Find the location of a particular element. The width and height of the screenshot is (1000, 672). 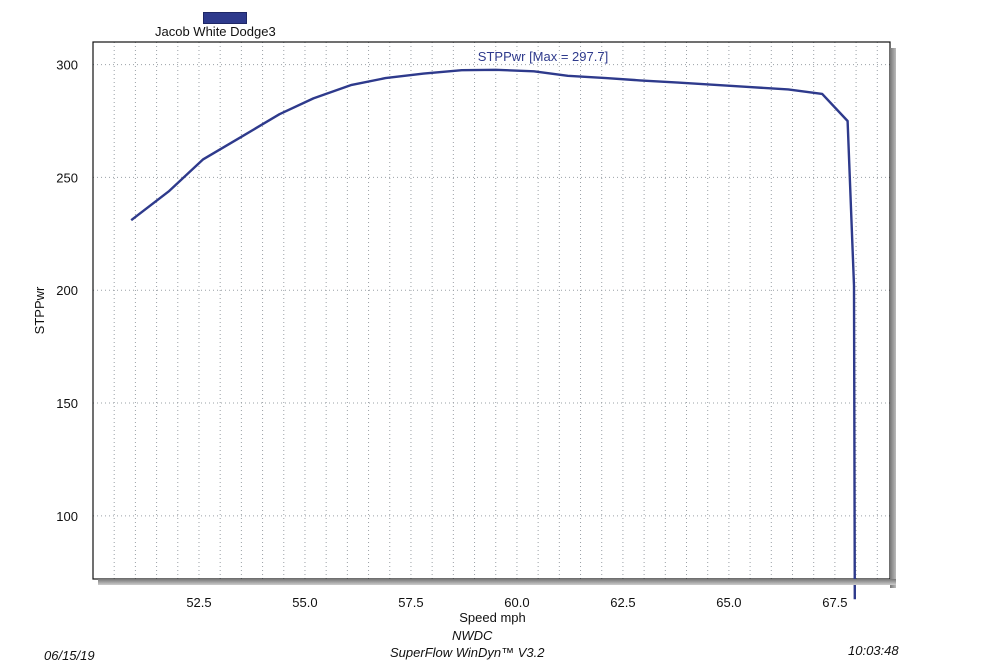

y-tick-label: 200 is located at coordinates (67, 290).